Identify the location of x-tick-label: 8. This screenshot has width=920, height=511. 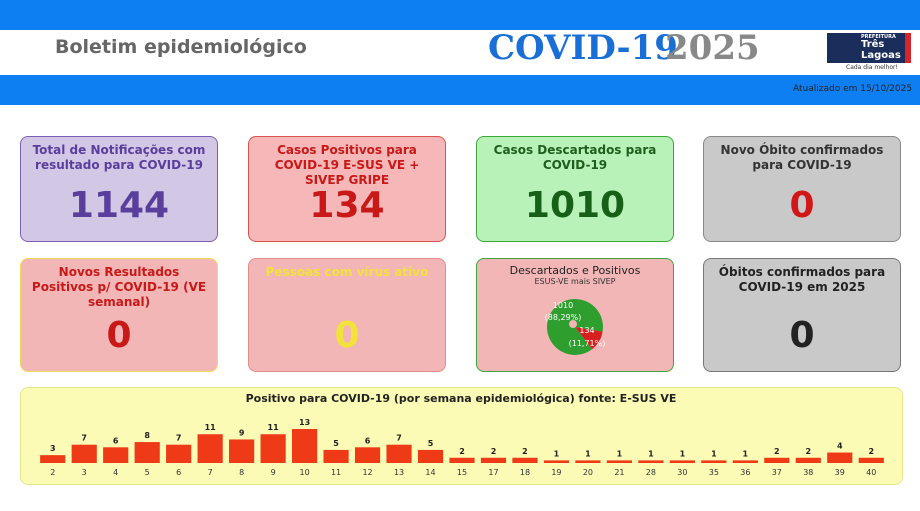
(241, 472).